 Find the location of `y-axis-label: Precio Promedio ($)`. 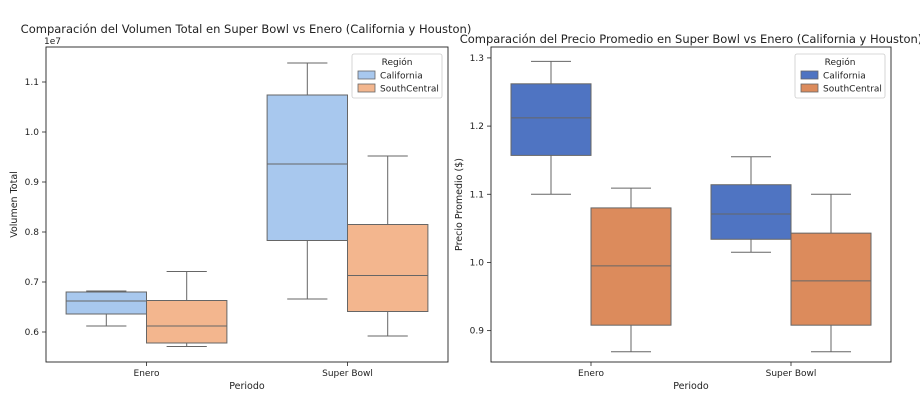

y-axis-label: Precio Promedio ($) is located at coordinates (459, 204).